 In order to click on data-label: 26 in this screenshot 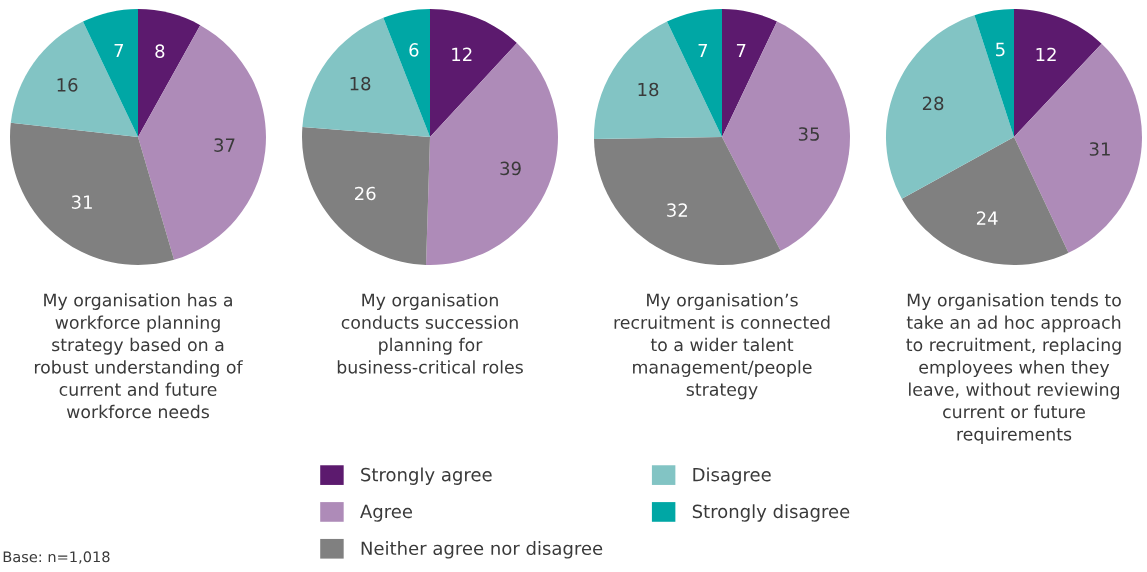, I will do `click(365, 193)`.